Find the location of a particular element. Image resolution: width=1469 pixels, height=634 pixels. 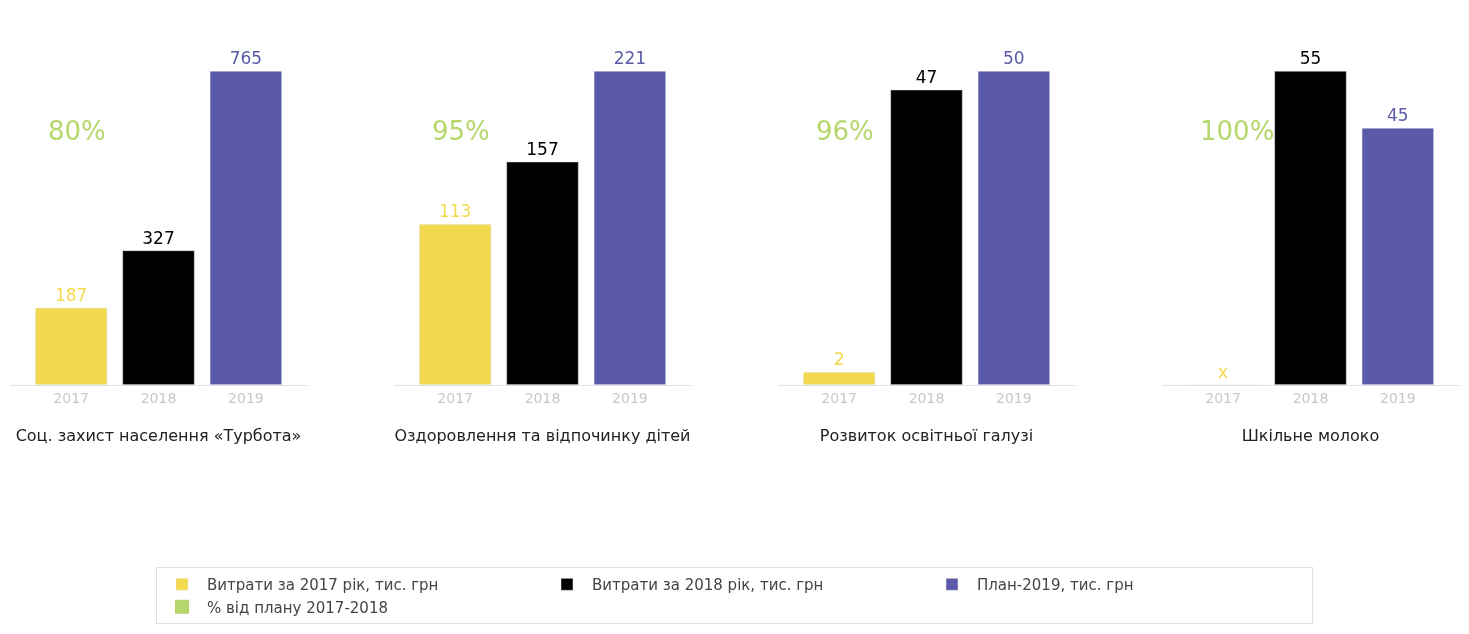

text: x is located at coordinates (1223, 371).